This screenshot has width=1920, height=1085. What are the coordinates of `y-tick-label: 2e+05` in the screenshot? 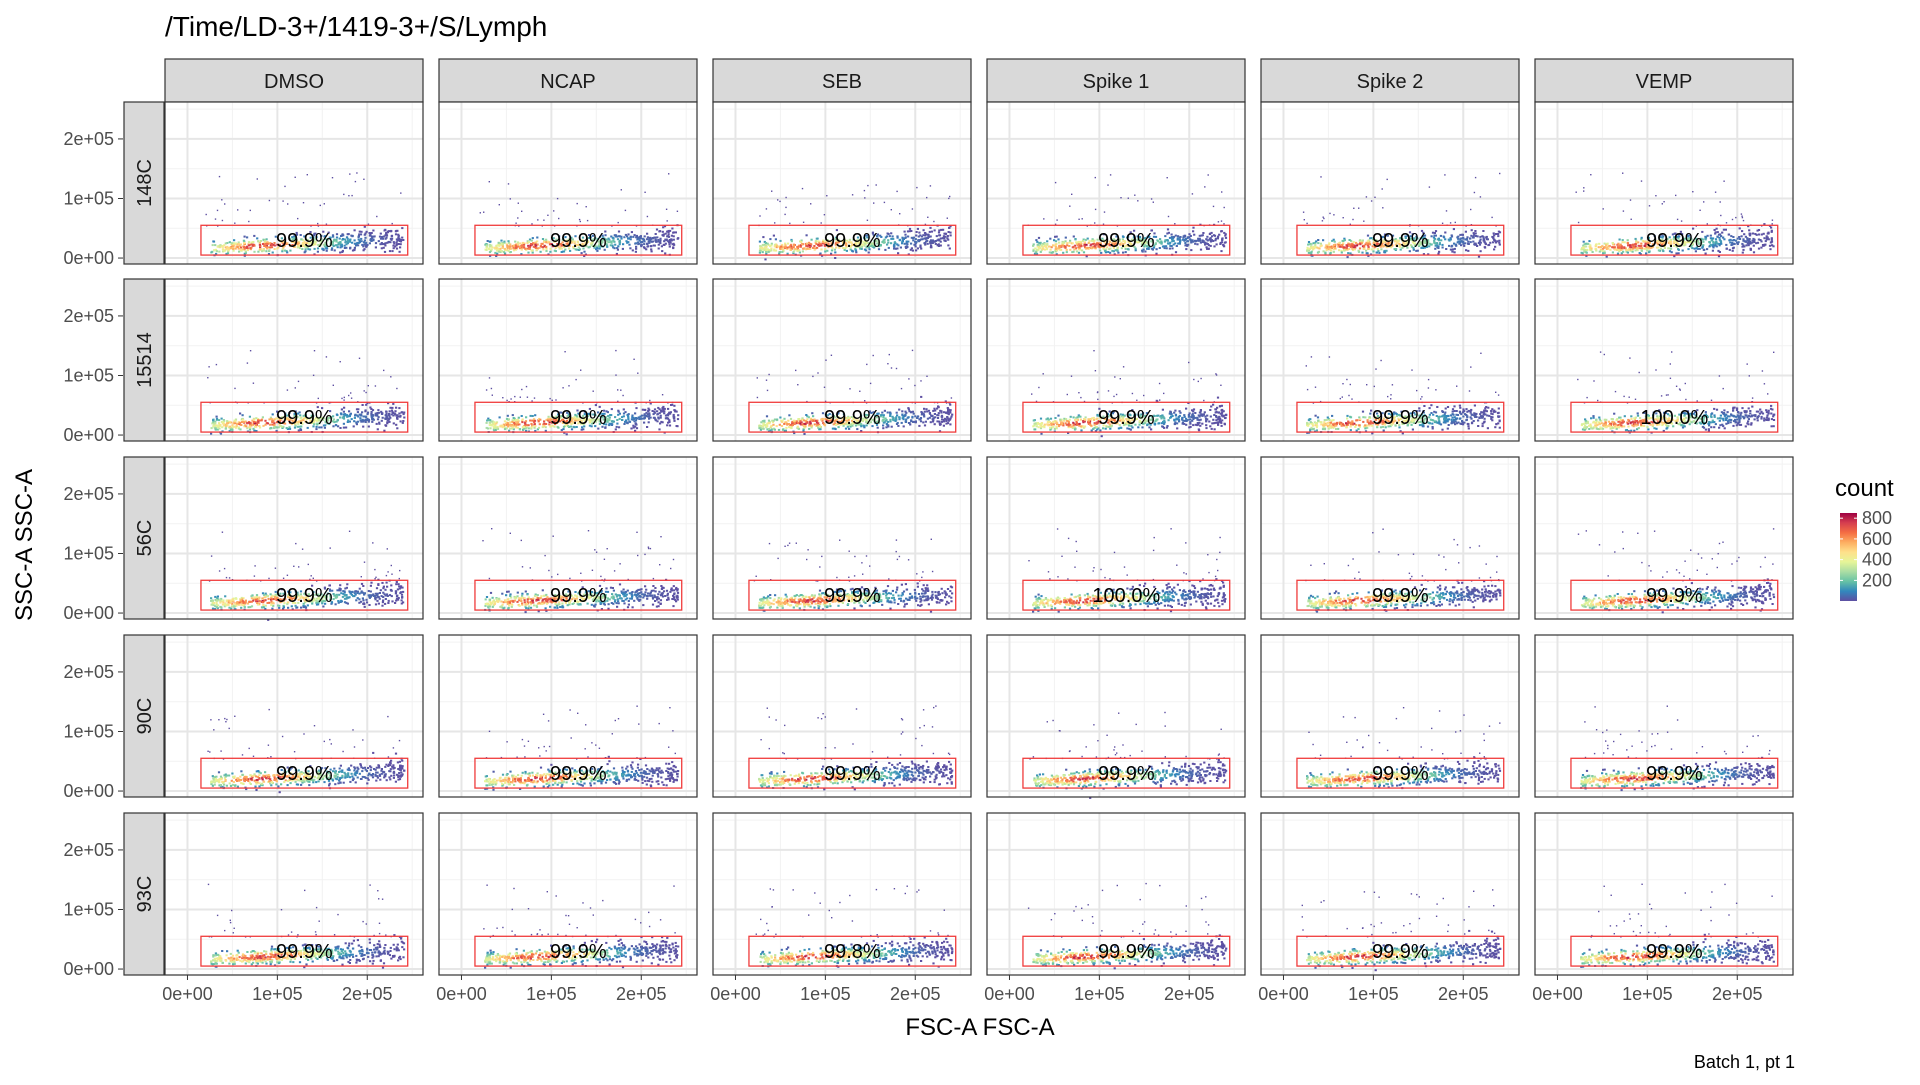 It's located at (88, 139).